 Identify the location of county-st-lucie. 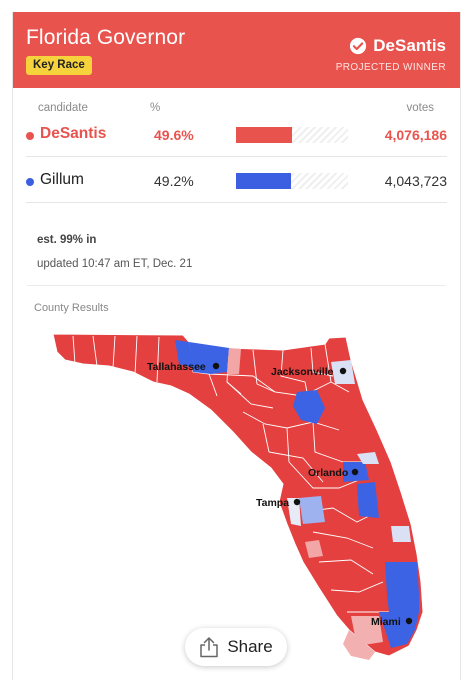
(401, 534).